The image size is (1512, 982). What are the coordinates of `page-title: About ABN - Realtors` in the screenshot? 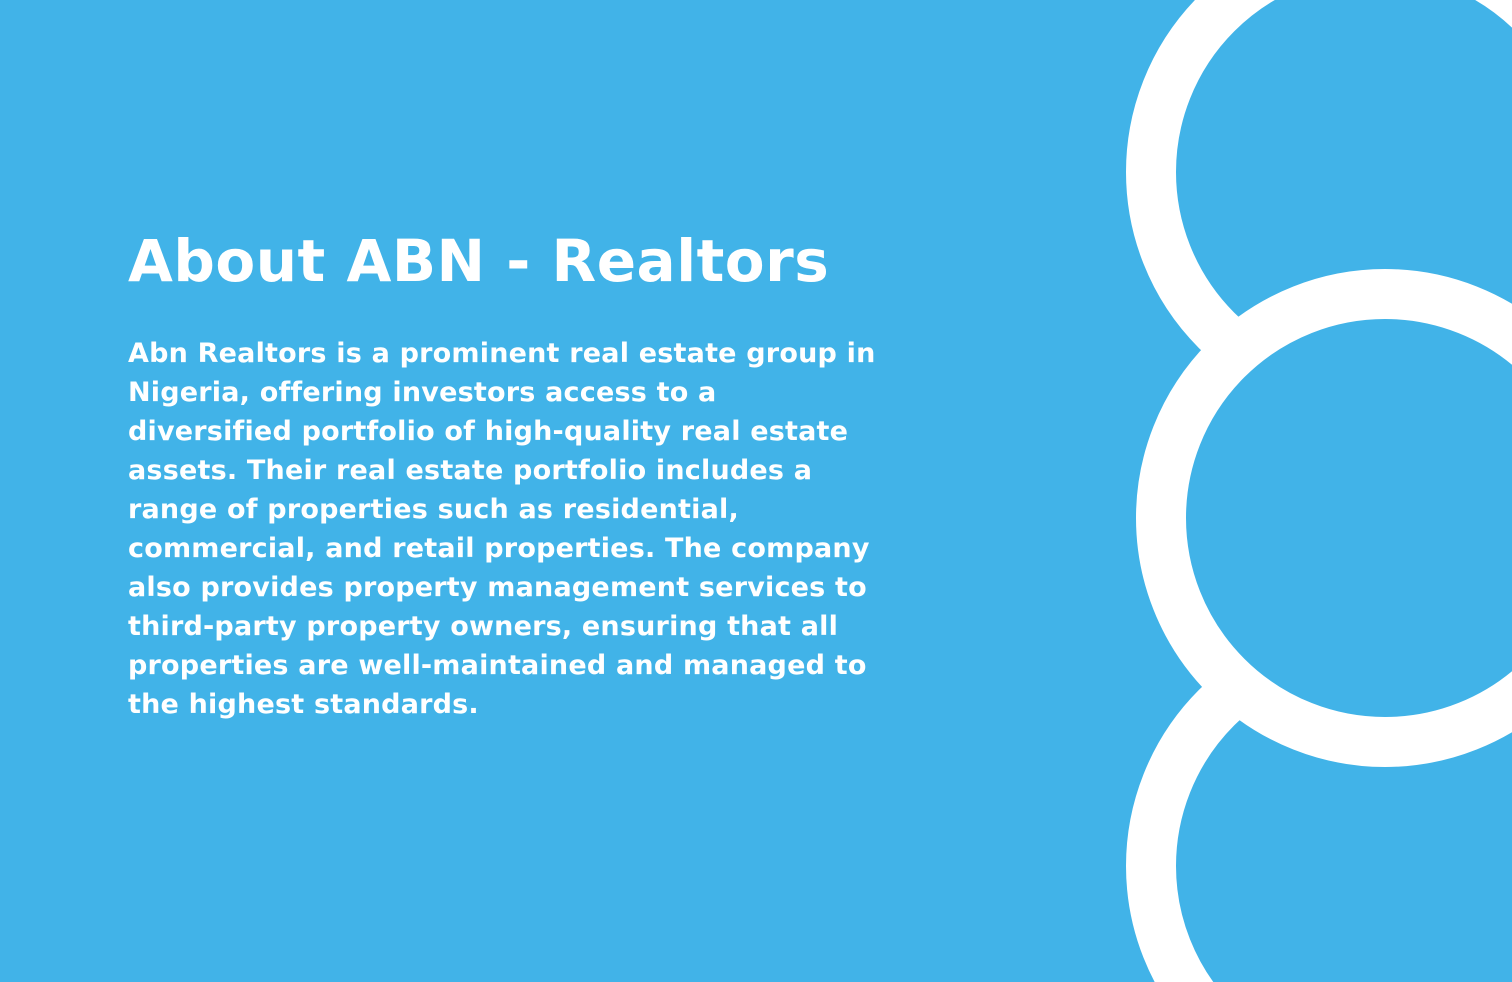 It's located at (479, 261).